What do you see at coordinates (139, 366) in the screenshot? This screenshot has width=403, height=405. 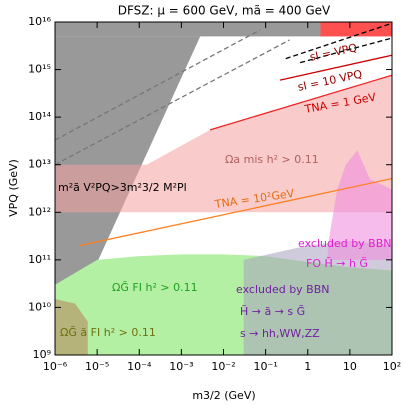 I see `x-tick-label: 10⁻⁴` at bounding box center [139, 366].